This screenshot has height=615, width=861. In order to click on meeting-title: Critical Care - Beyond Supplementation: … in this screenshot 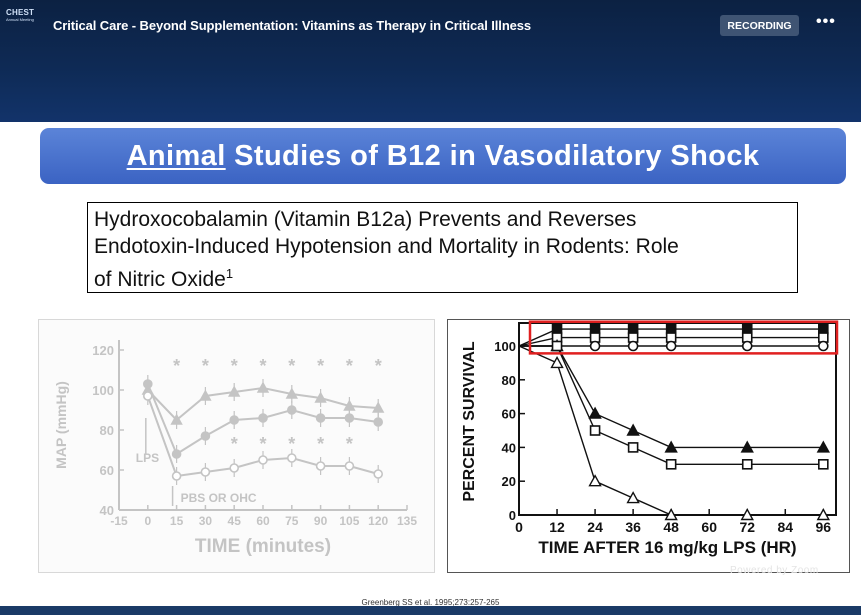, I will do `click(292, 25)`.